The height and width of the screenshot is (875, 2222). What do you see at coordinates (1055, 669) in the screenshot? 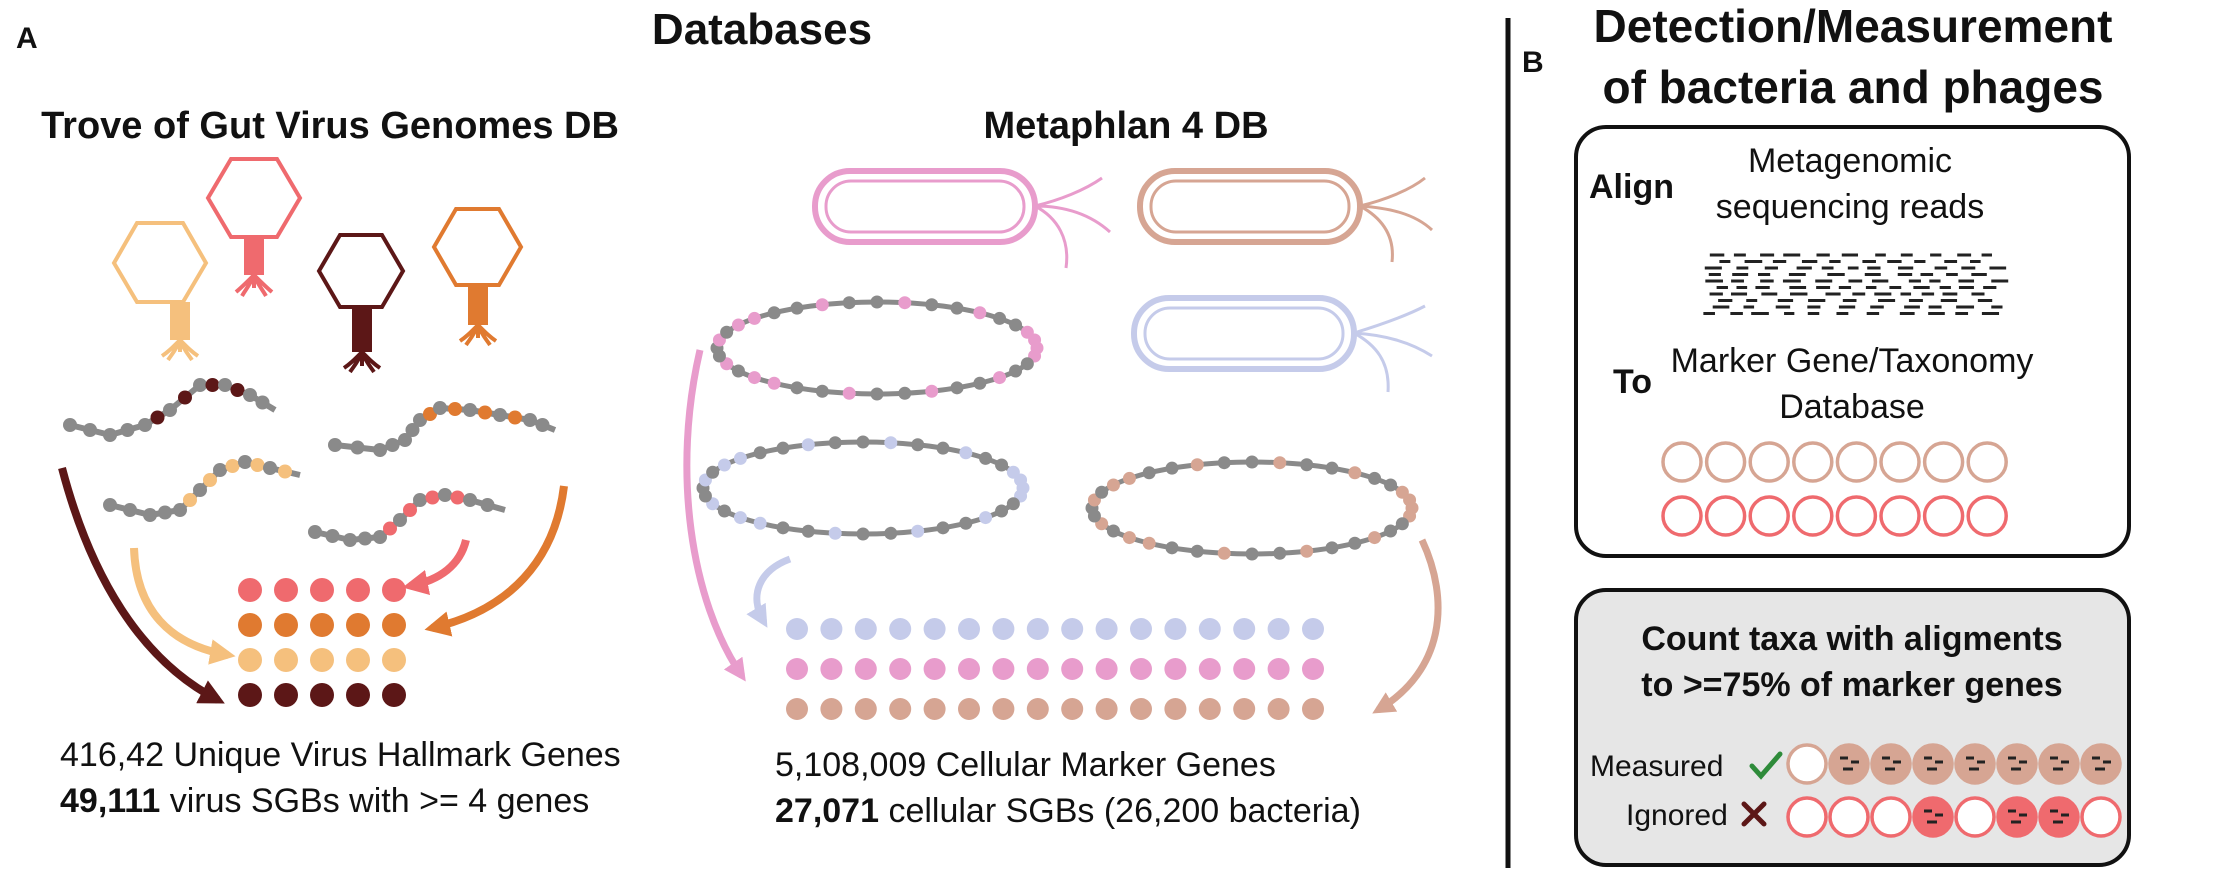
I see `cellular-gene-grid` at bounding box center [1055, 669].